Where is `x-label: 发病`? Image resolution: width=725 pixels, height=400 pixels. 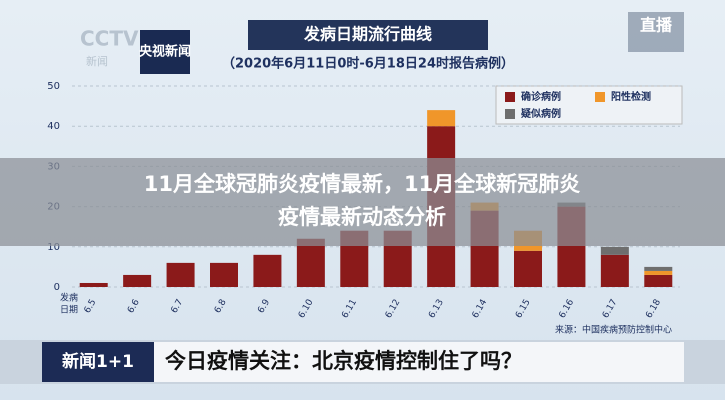
x-label: 发病 is located at coordinates (69, 298).